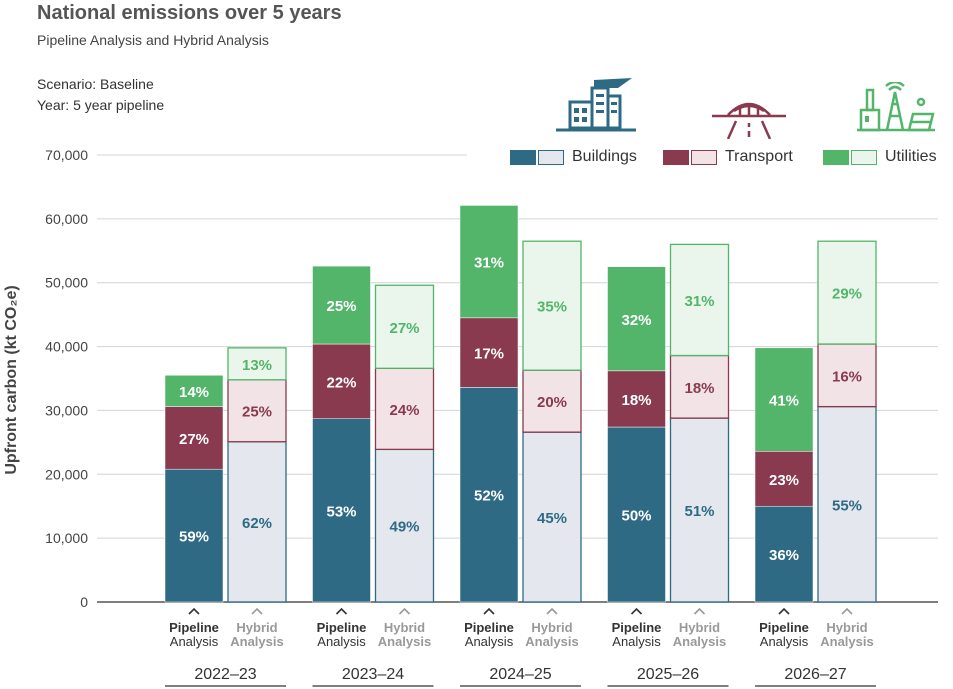 This screenshot has width=953, height=689. Describe the element at coordinates (551, 157) in the screenshot. I see `legend-swatch-buildings-hybrid` at that location.